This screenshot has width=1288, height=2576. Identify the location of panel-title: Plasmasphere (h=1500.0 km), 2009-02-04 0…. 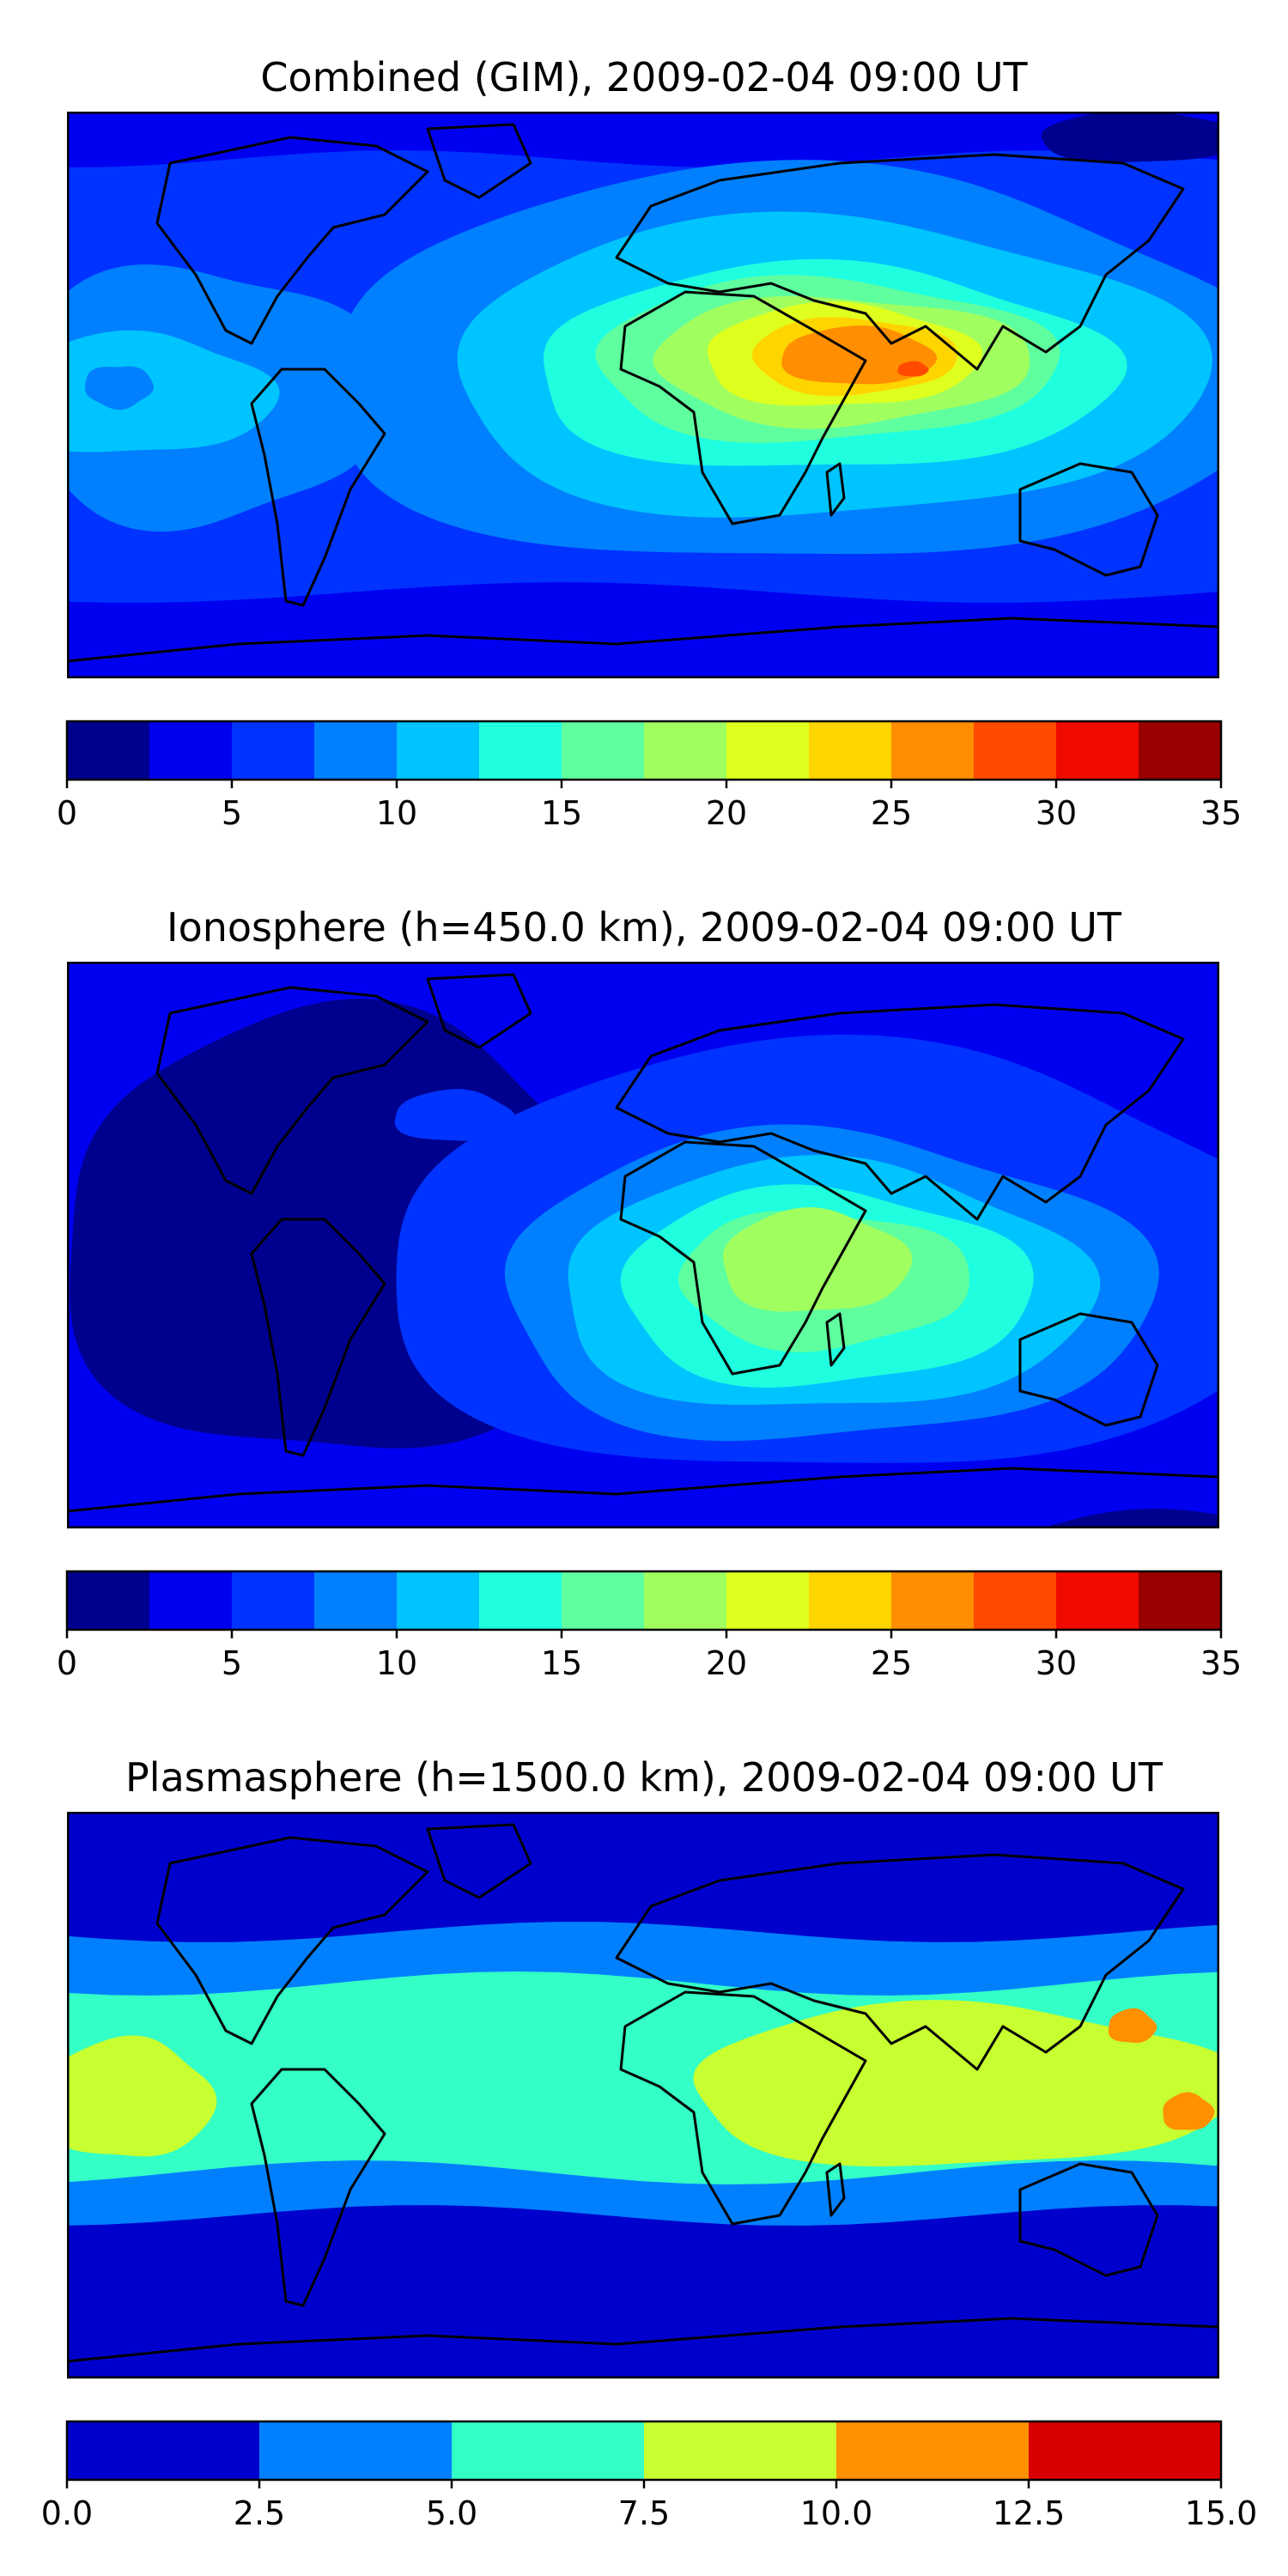
(644, 1777).